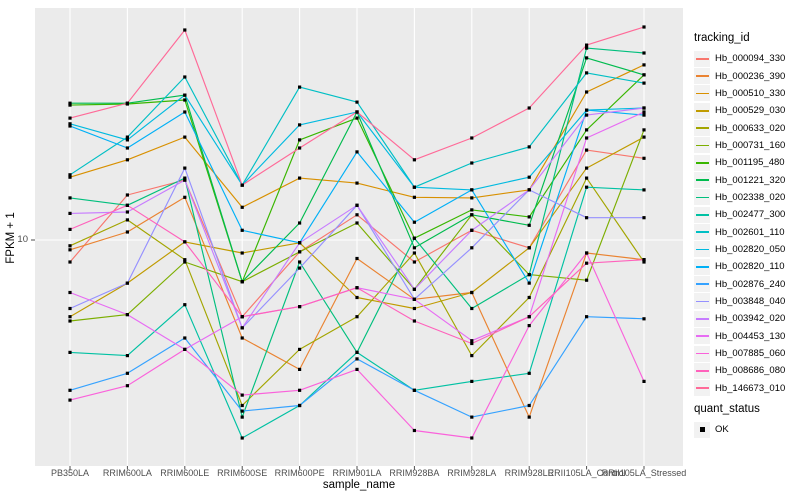 This screenshot has width=800, height=500. What do you see at coordinates (127, 473) in the screenshot?
I see `x-tick-label: RRIM600LA` at bounding box center [127, 473].